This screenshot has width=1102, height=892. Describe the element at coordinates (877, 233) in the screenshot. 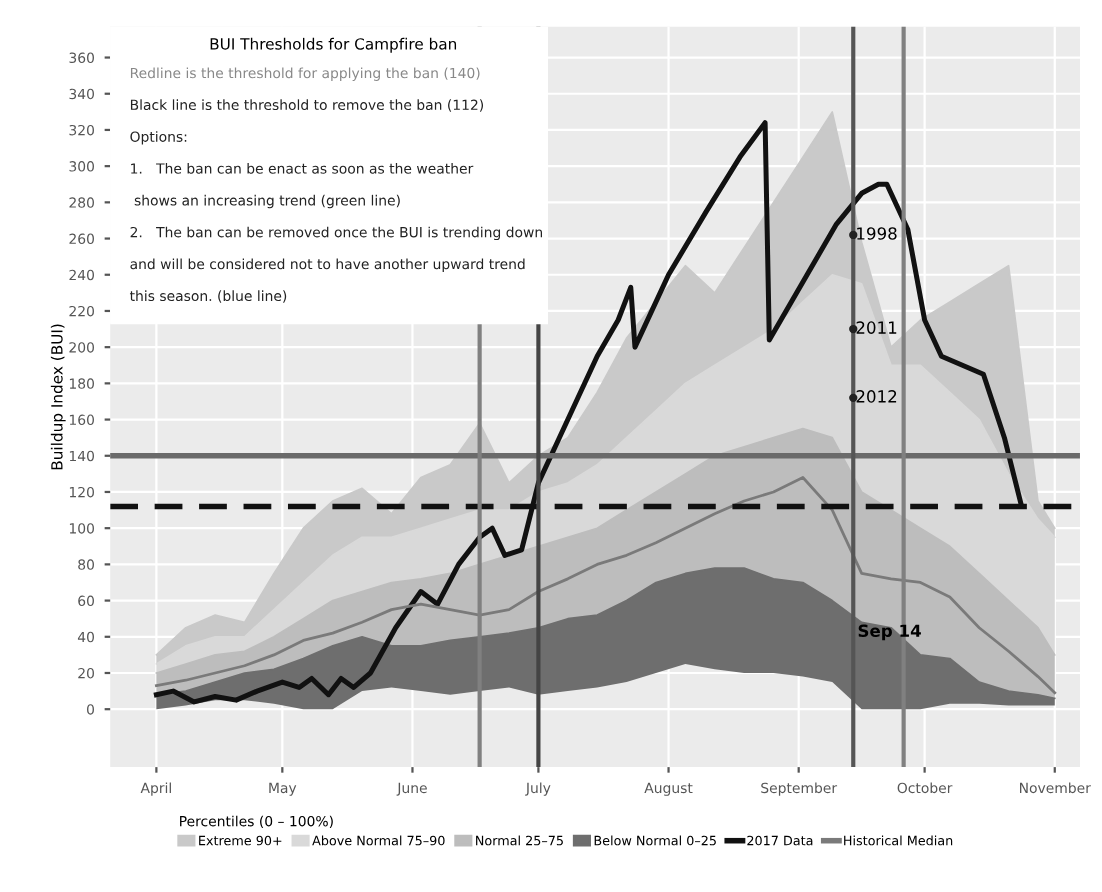

I see `annotation: 1998` at that location.